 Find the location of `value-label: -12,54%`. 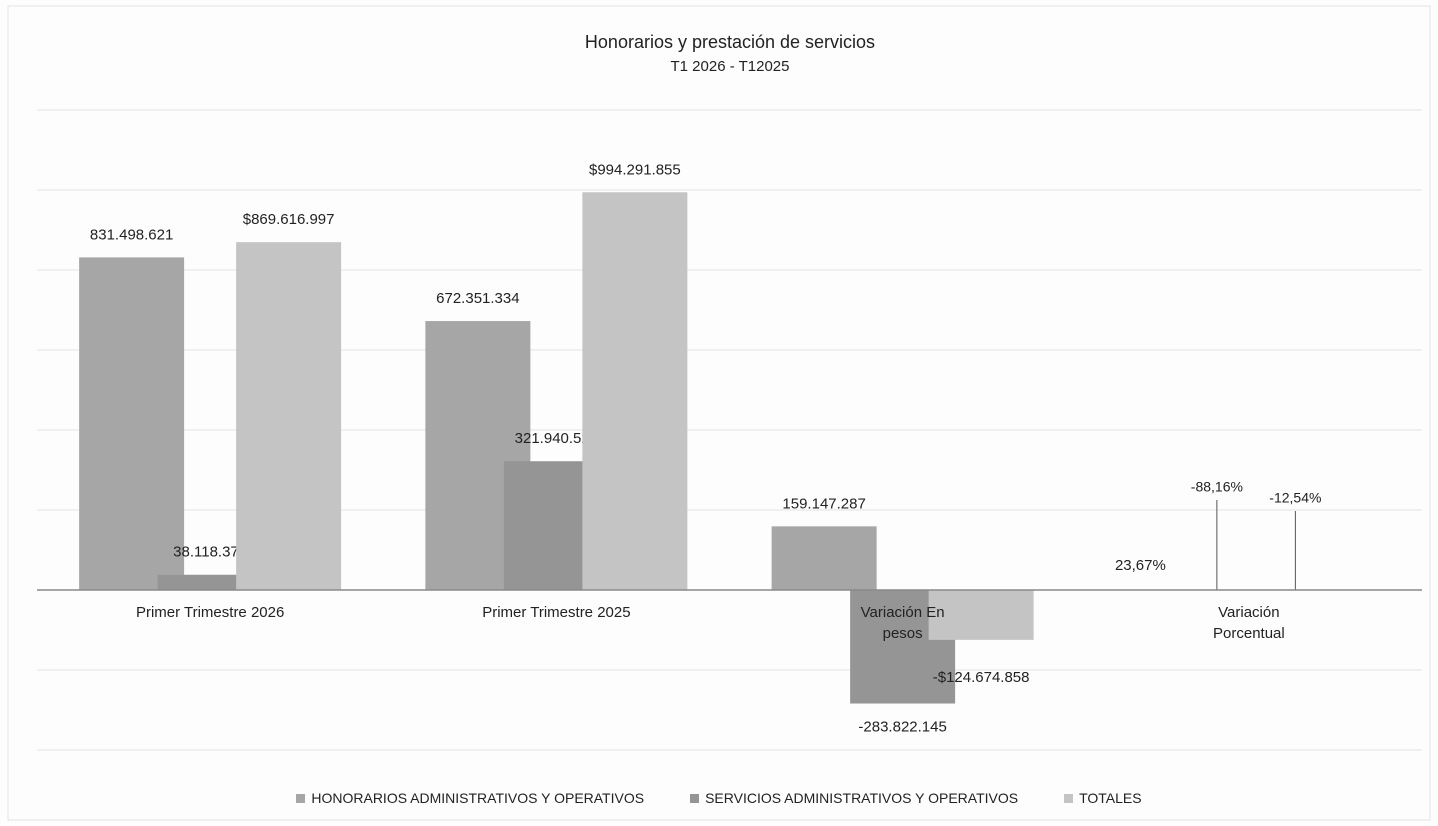

value-label: -12,54% is located at coordinates (1295, 498).